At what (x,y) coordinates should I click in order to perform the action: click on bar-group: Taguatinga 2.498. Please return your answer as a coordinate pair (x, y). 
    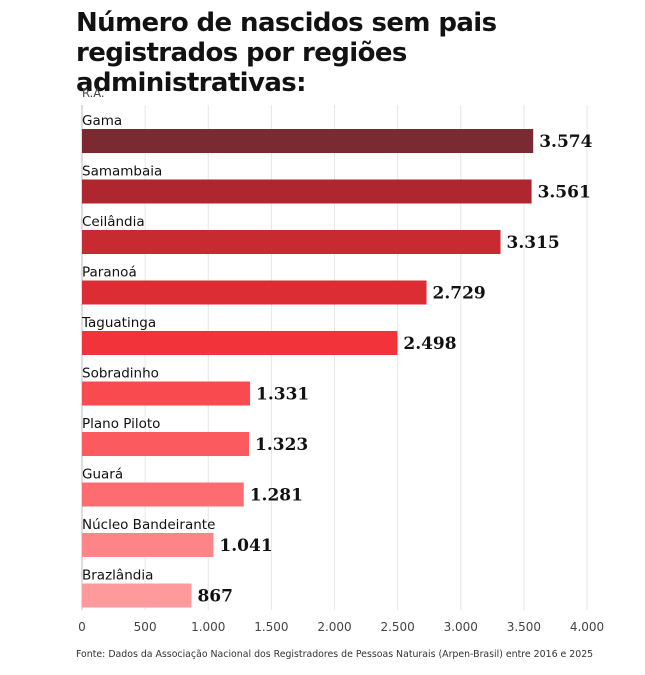
    Looking at the image, I should click on (269, 335).